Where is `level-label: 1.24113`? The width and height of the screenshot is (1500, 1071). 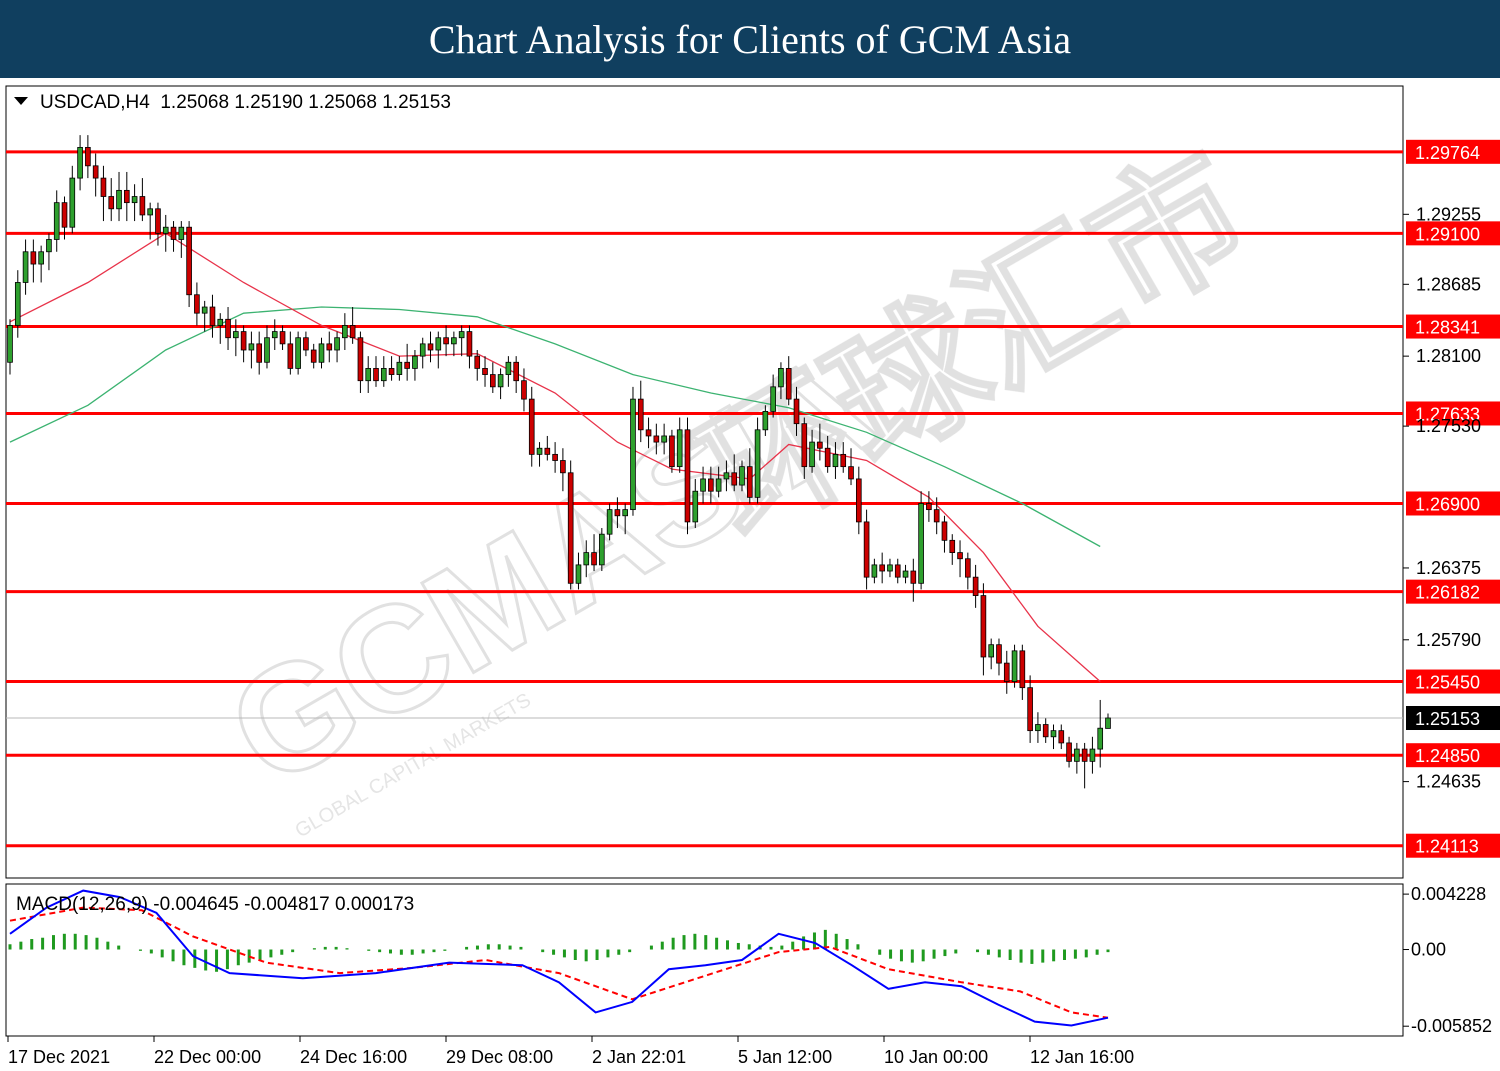 level-label: 1.24113 is located at coordinates (1447, 847).